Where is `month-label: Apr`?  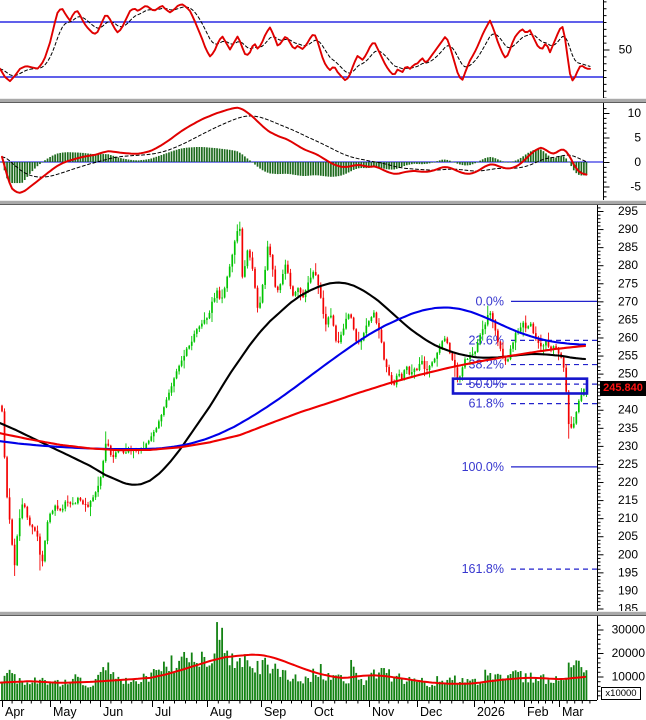
month-label: Apr is located at coordinates (14, 712).